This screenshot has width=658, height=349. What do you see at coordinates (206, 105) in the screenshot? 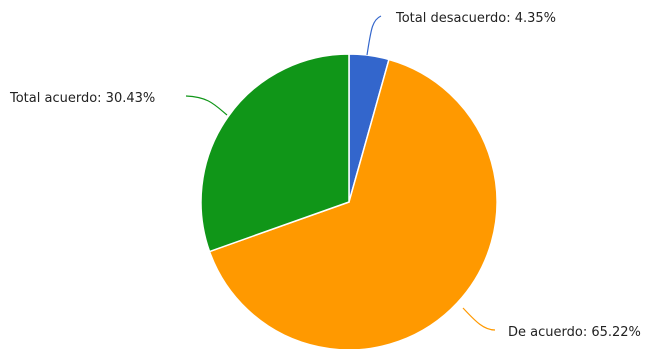
I see `leader-line-total-acuerdo` at bounding box center [206, 105].